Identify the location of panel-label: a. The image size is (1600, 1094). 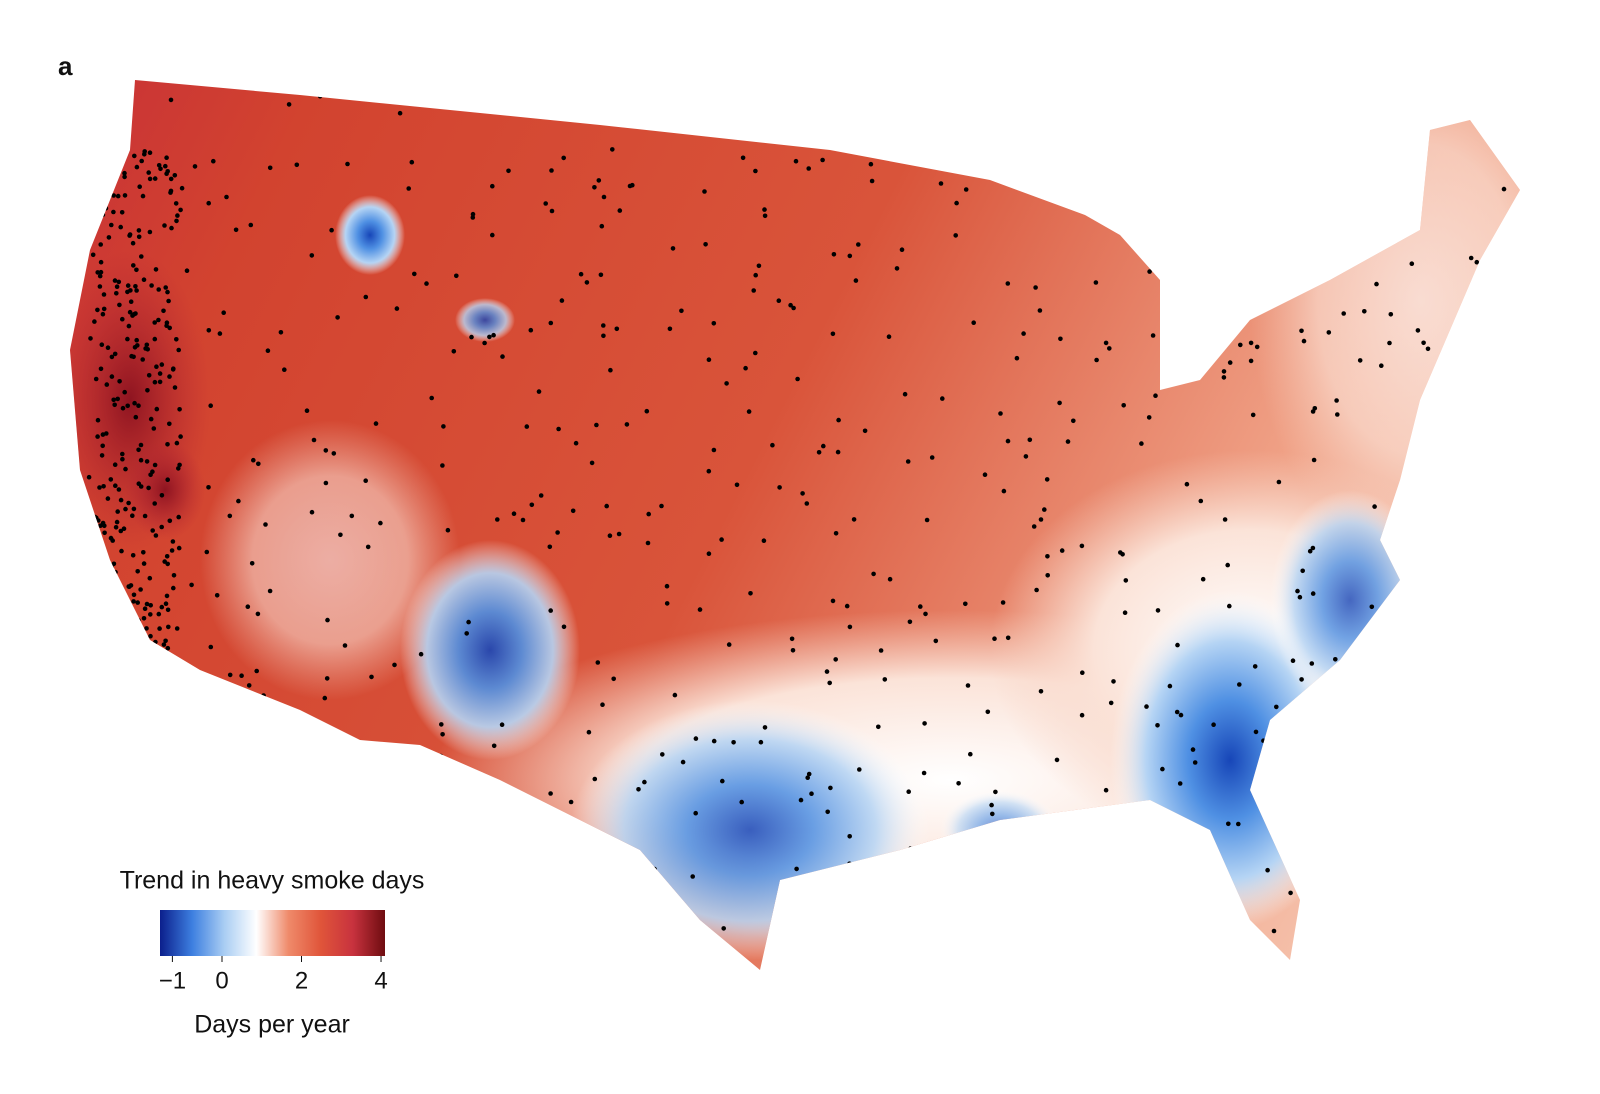
(65, 66).